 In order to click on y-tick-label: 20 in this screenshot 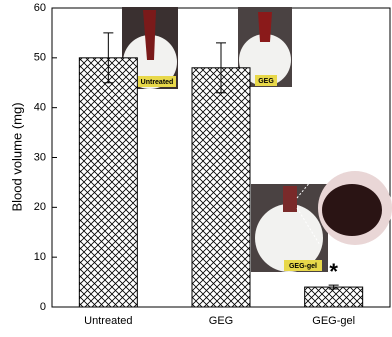, I will do `click(40, 207)`.